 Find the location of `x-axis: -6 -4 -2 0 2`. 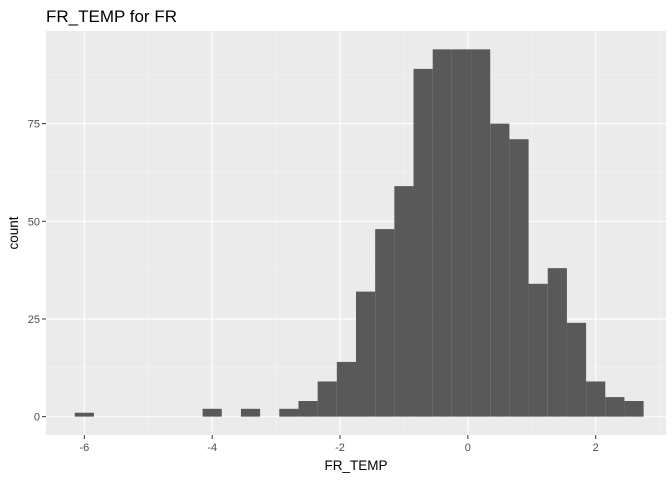

x-axis: -6 -4 -2 0 2 is located at coordinates (339, 444).